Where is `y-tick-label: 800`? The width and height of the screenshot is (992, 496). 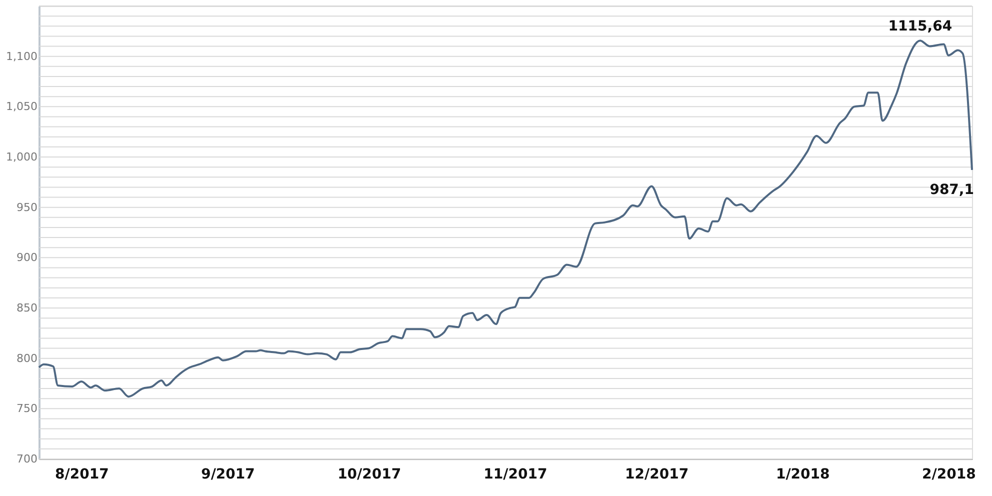
y-tick-label: 800 is located at coordinates (27, 358).